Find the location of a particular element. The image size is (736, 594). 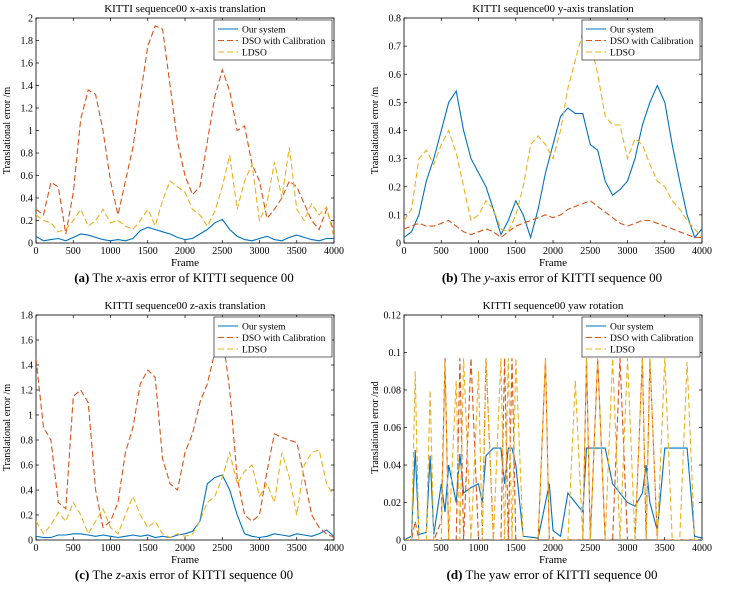

y-tick-label: 0.12 is located at coordinates (393, 316).